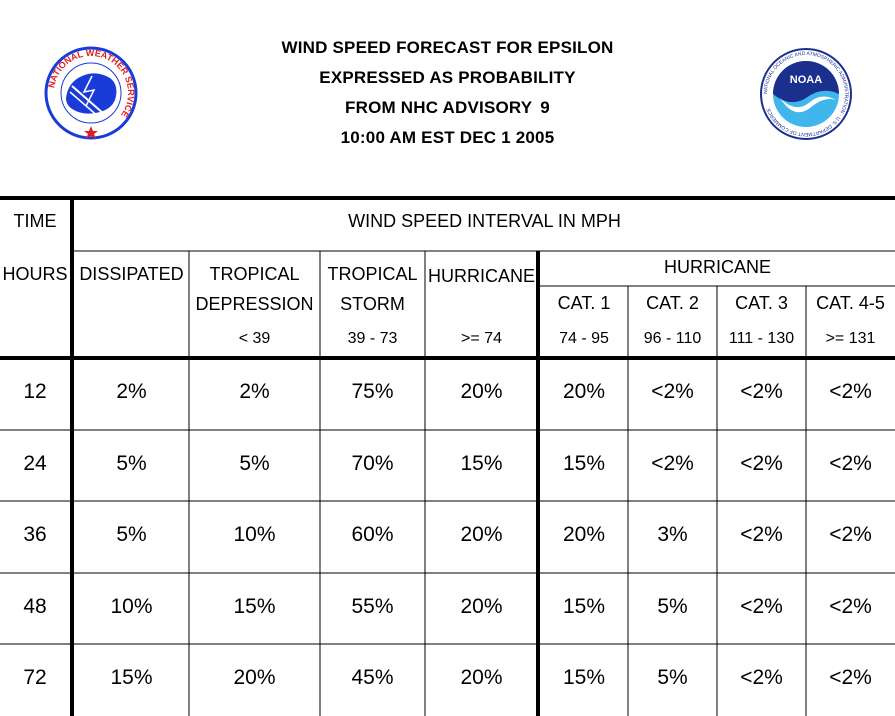  What do you see at coordinates (35, 391) in the screenshot?
I see `hours-cell: 12` at bounding box center [35, 391].